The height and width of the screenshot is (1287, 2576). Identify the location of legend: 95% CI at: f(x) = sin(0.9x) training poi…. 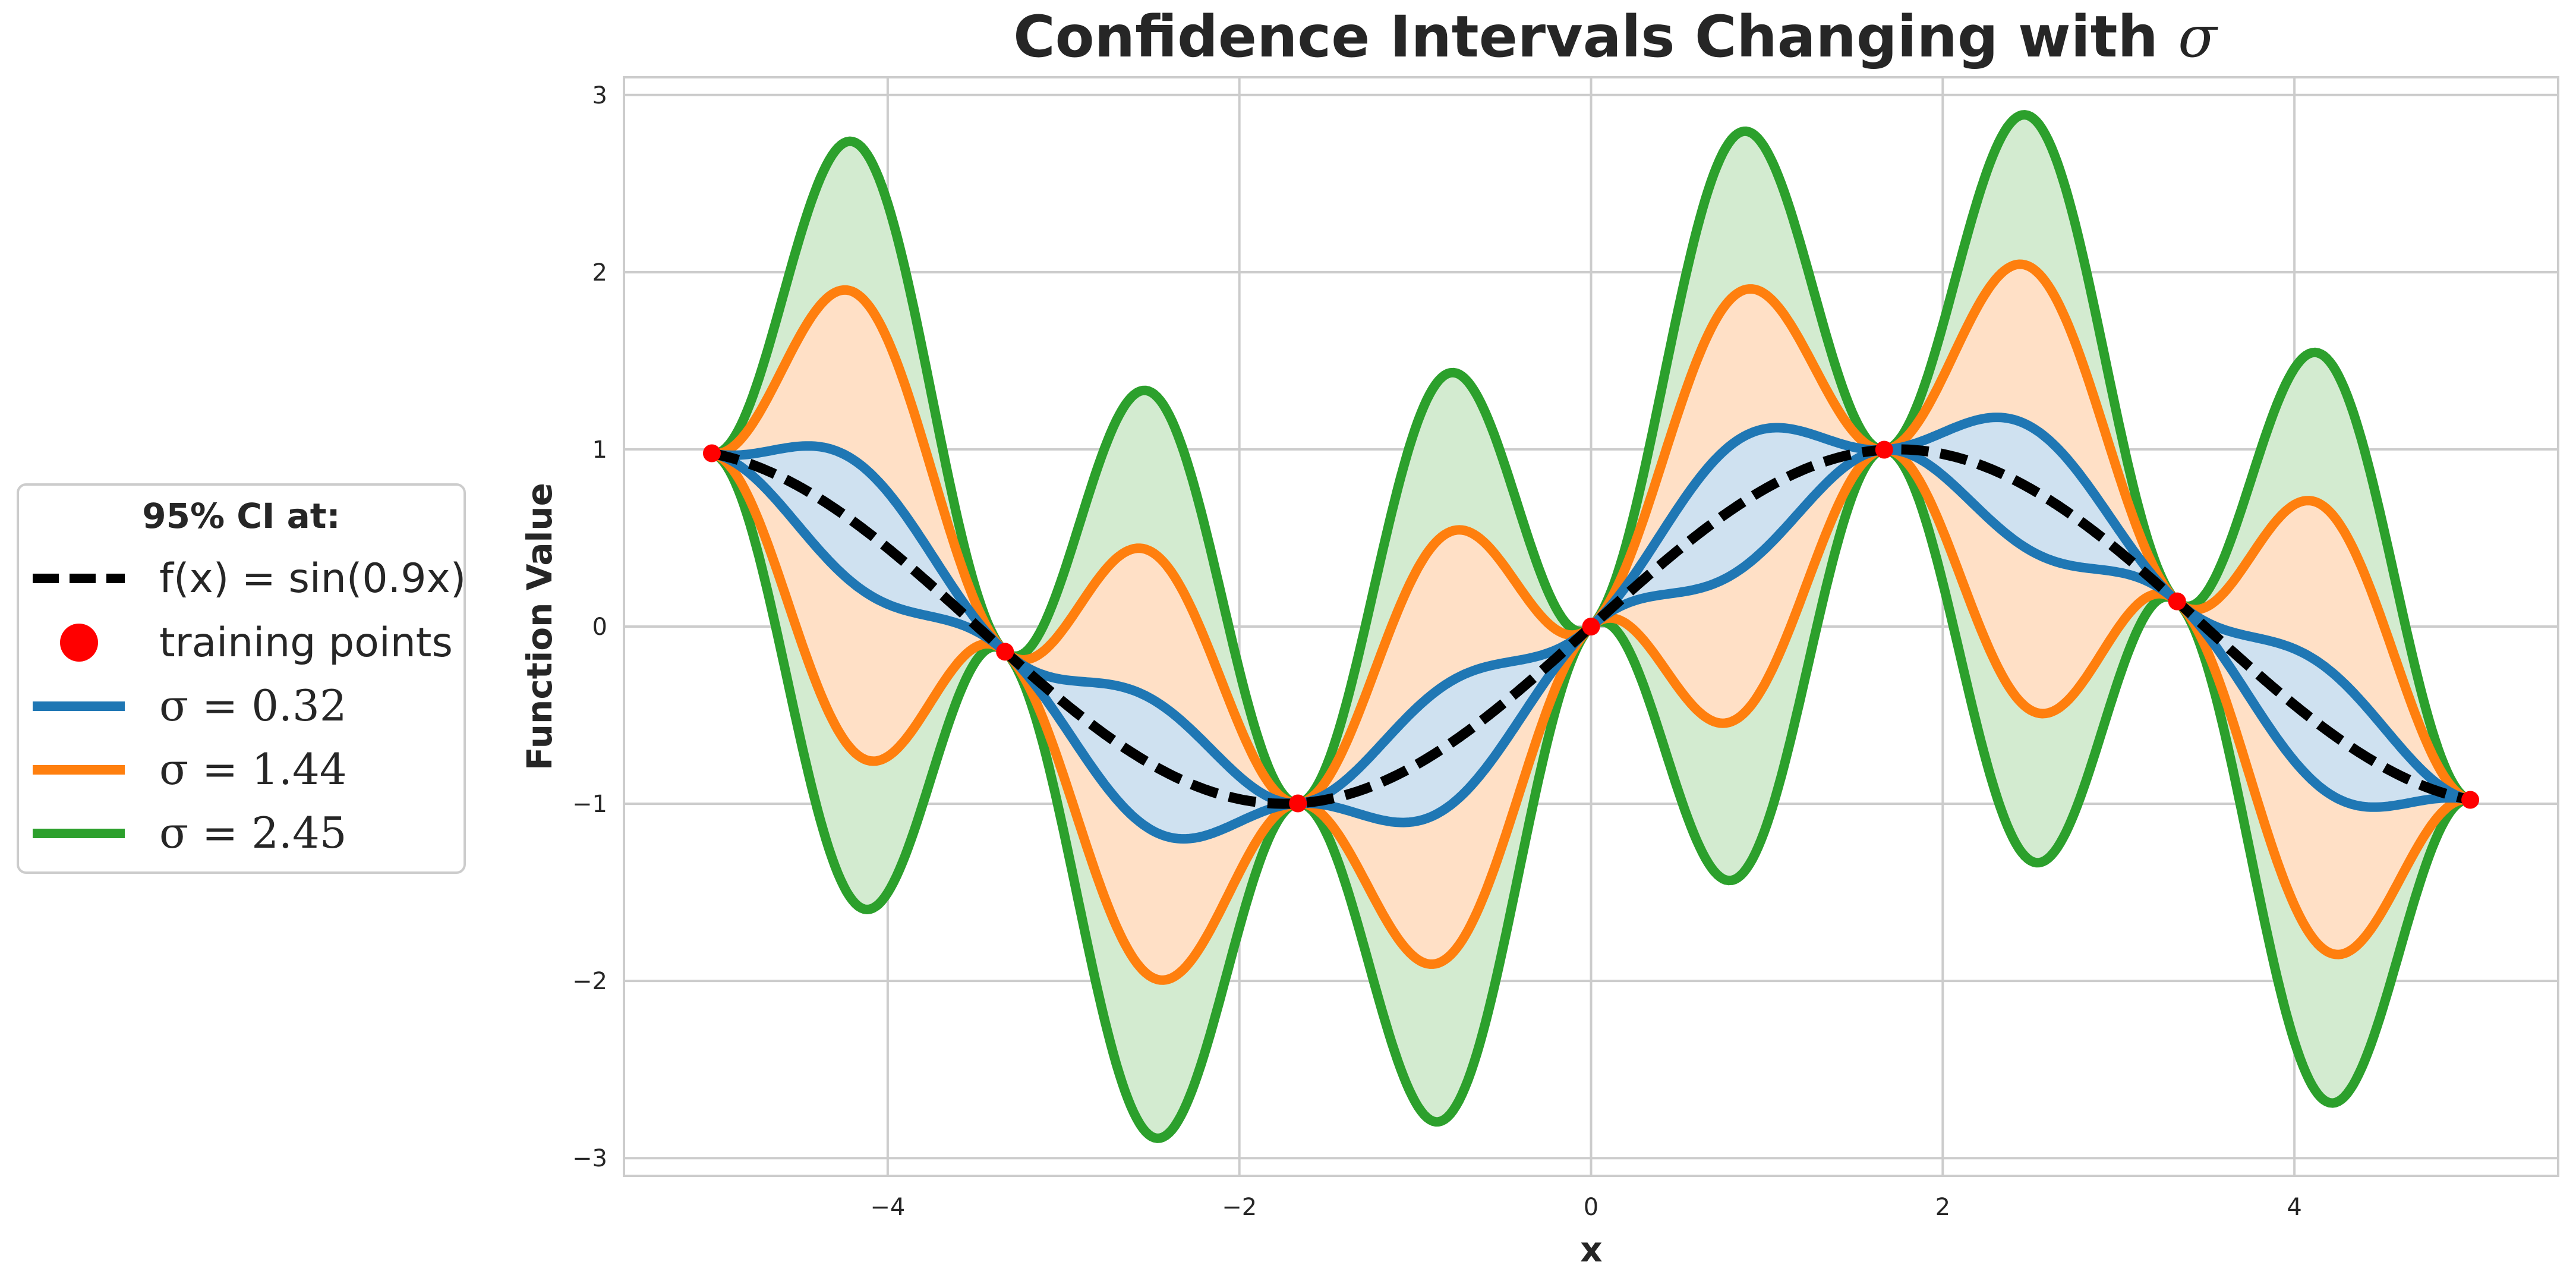
(242, 678).